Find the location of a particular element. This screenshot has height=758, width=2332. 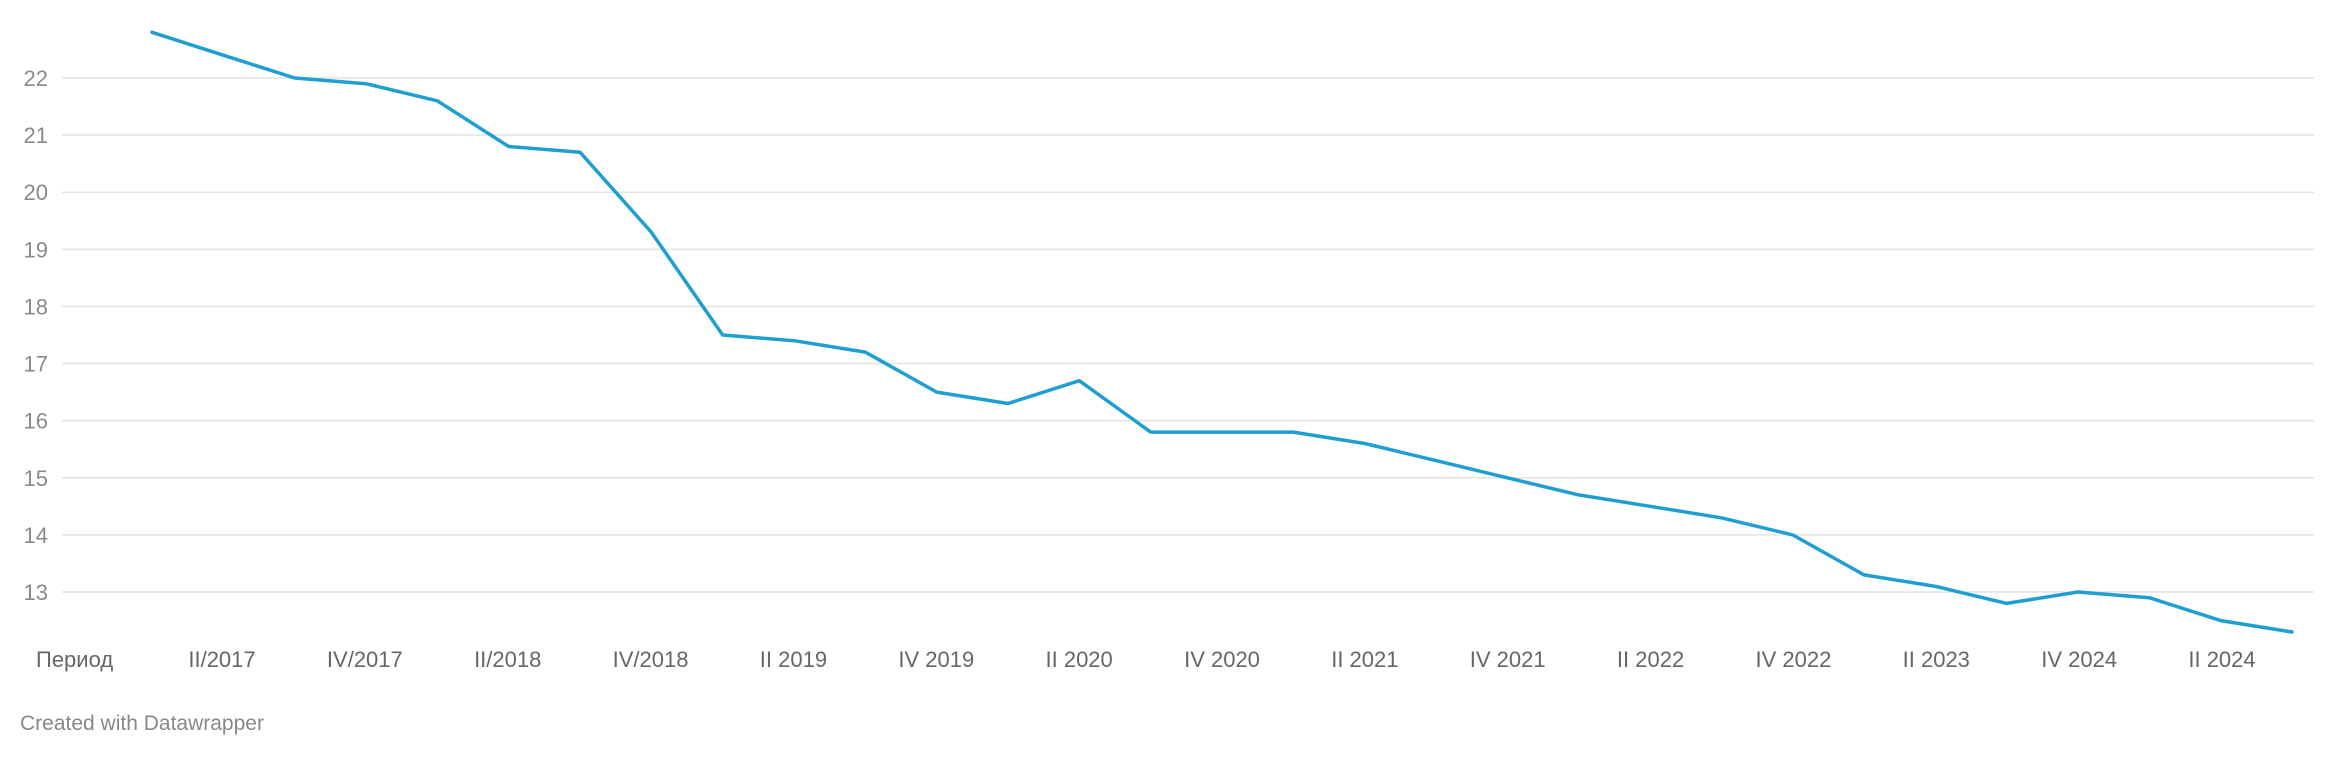

y-tick-label: 22 is located at coordinates (36, 78).